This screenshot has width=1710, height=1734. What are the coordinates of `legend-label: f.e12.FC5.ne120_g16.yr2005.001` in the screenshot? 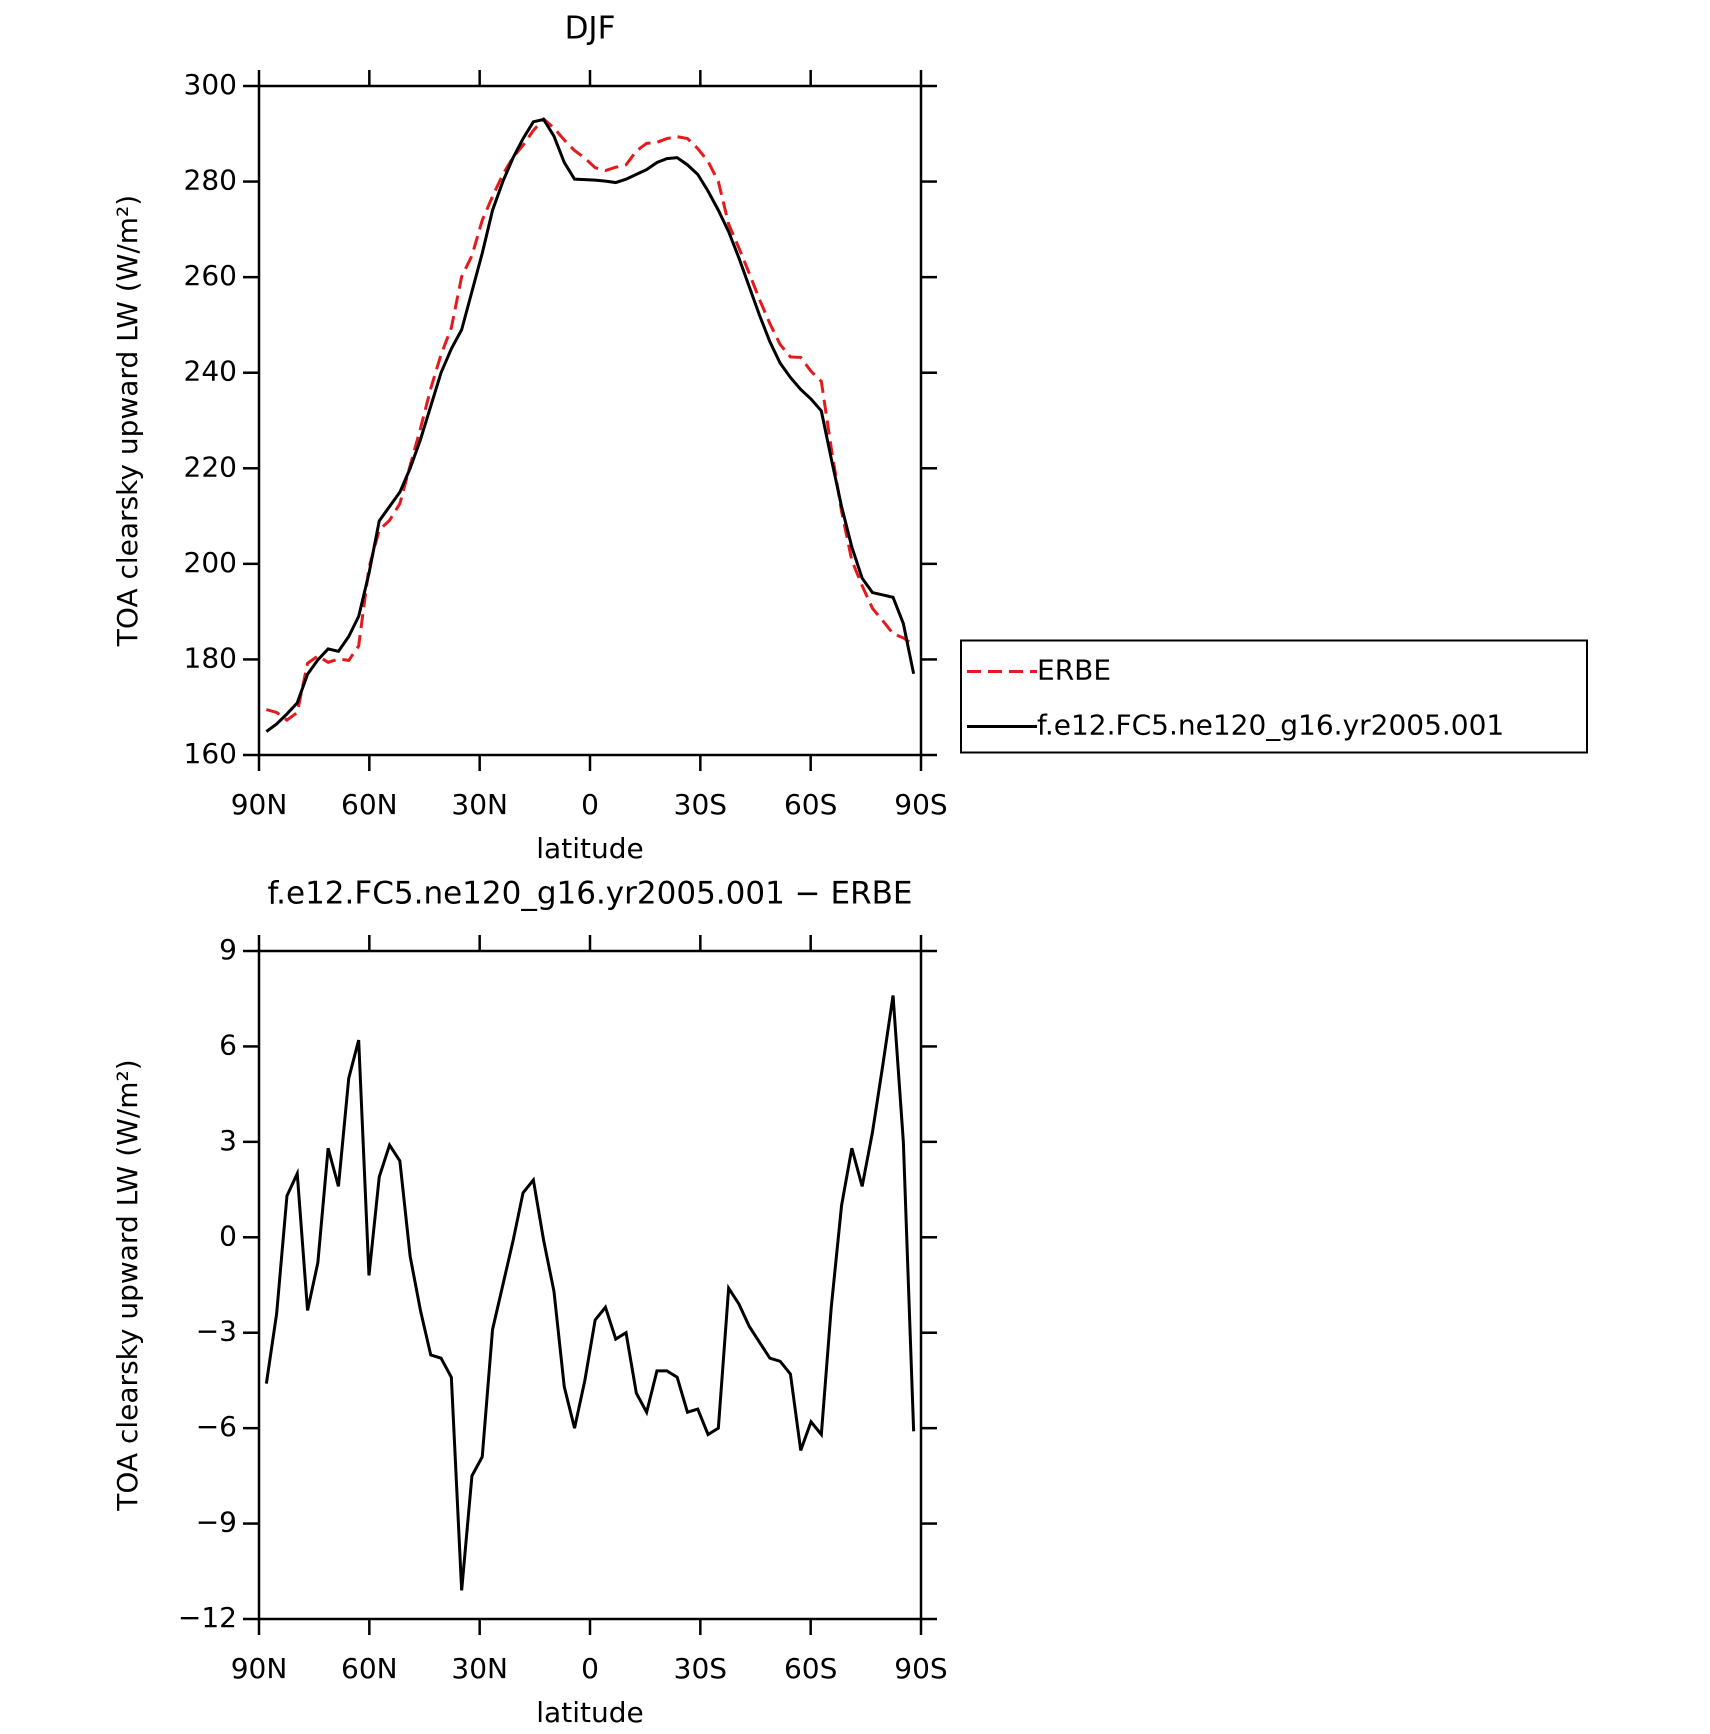 It's located at (1270, 725).